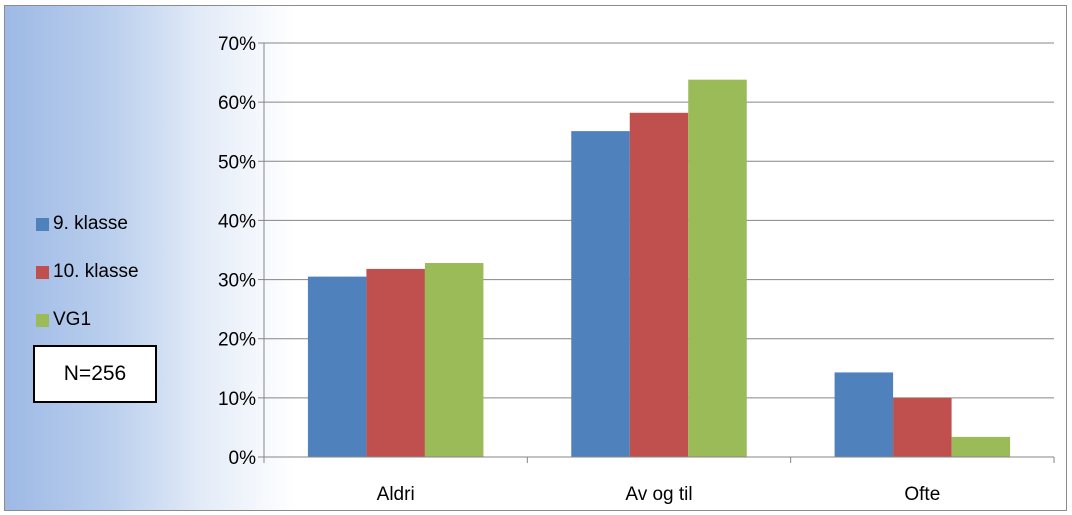  What do you see at coordinates (95, 374) in the screenshot?
I see `sample-size-box: N=256` at bounding box center [95, 374].